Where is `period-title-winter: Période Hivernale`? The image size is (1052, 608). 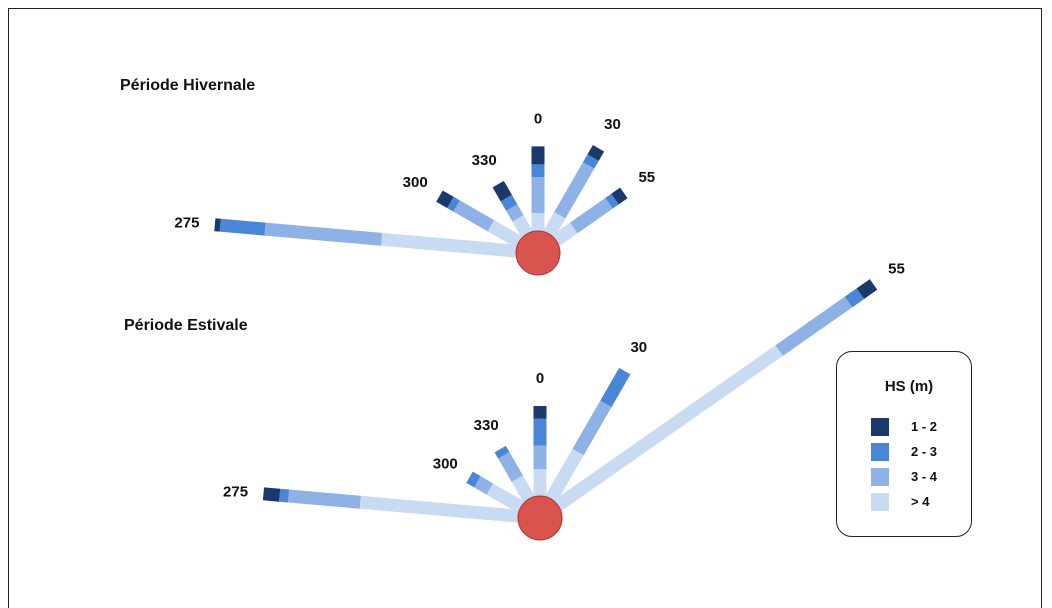 period-title-winter: Période Hivernale is located at coordinates (187, 85).